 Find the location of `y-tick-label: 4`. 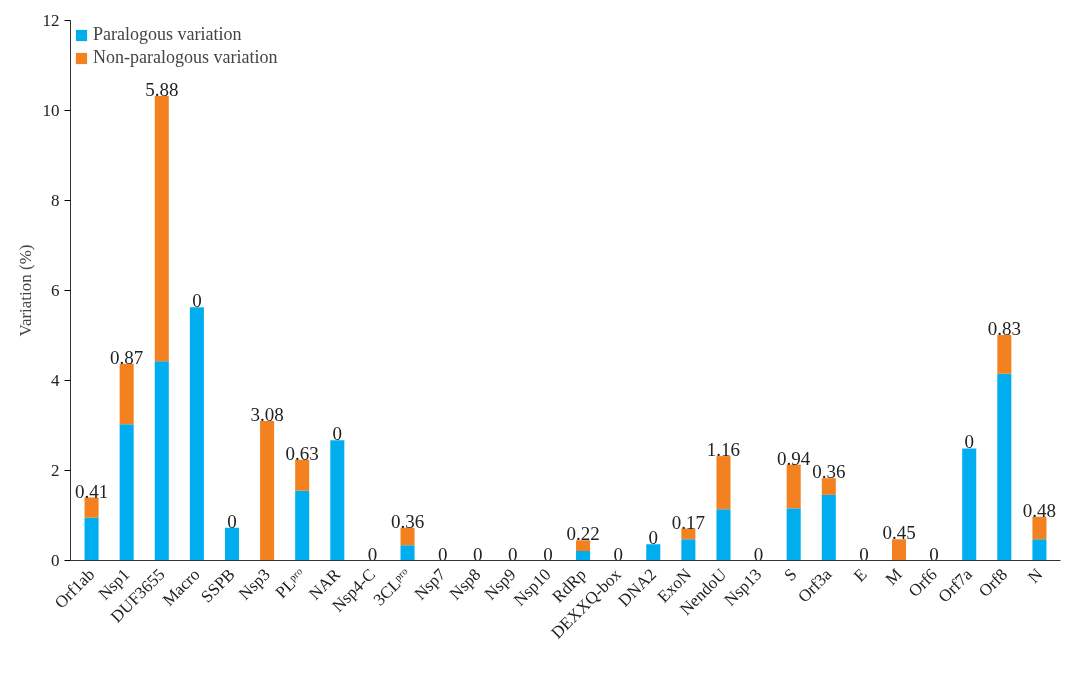

y-tick-label: 4 is located at coordinates (55, 380).